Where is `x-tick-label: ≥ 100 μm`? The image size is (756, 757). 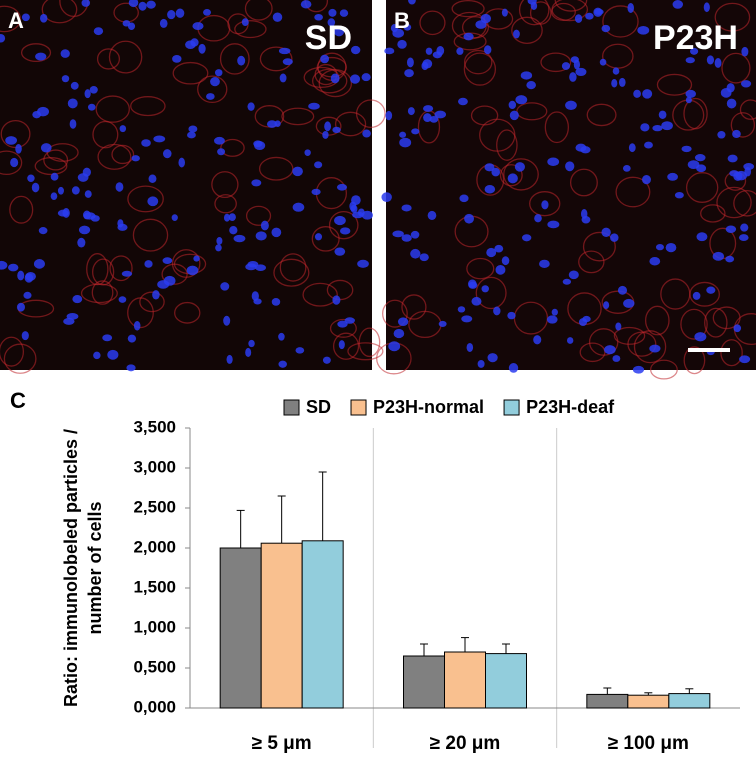
x-tick-label: ≥ 100 μm is located at coordinates (648, 743).